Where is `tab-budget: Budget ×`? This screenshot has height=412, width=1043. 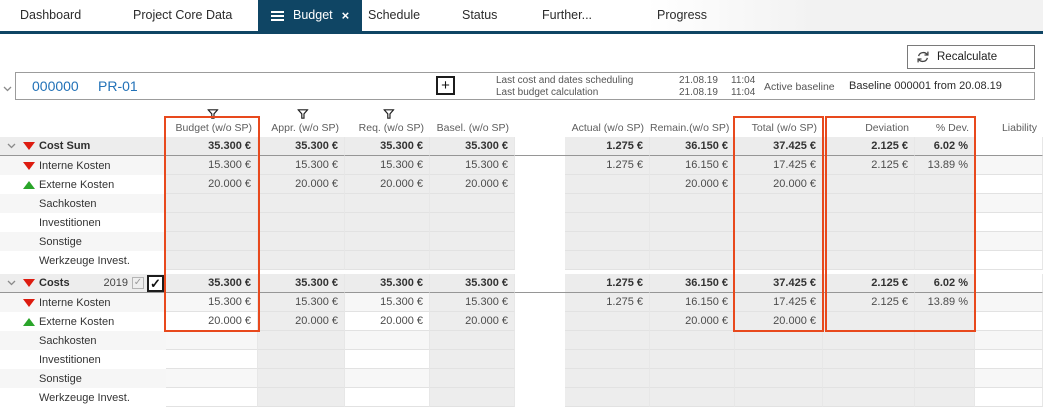 tab-budget: Budget × is located at coordinates (310, 15).